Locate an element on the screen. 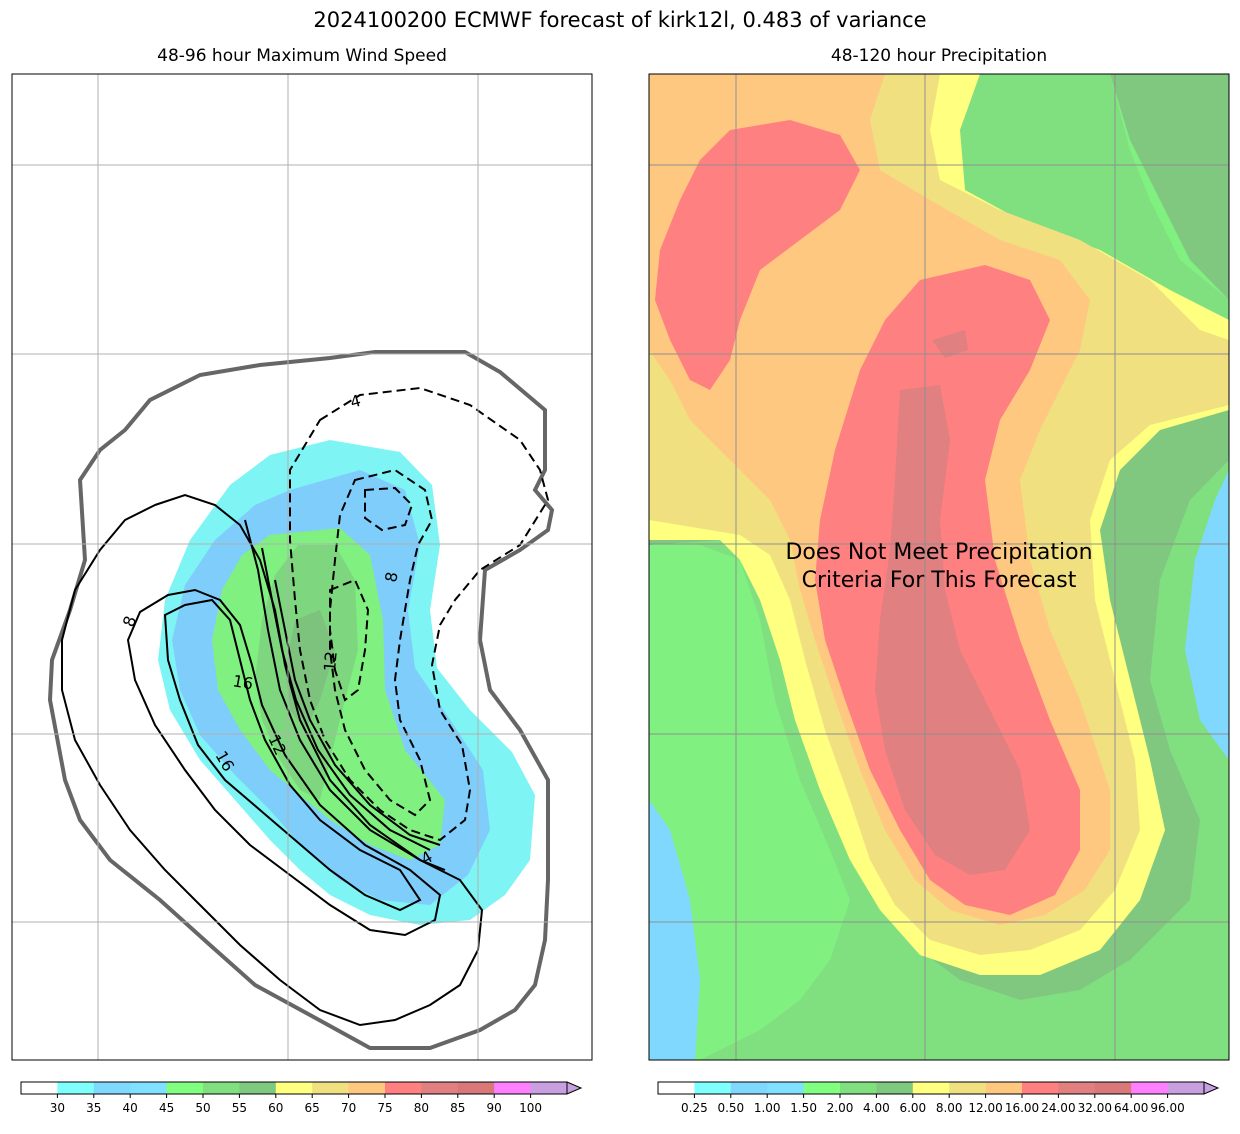 This screenshot has height=1134, width=1240. precip-colorbar-tick-label: 1.50 is located at coordinates (803, 1108).